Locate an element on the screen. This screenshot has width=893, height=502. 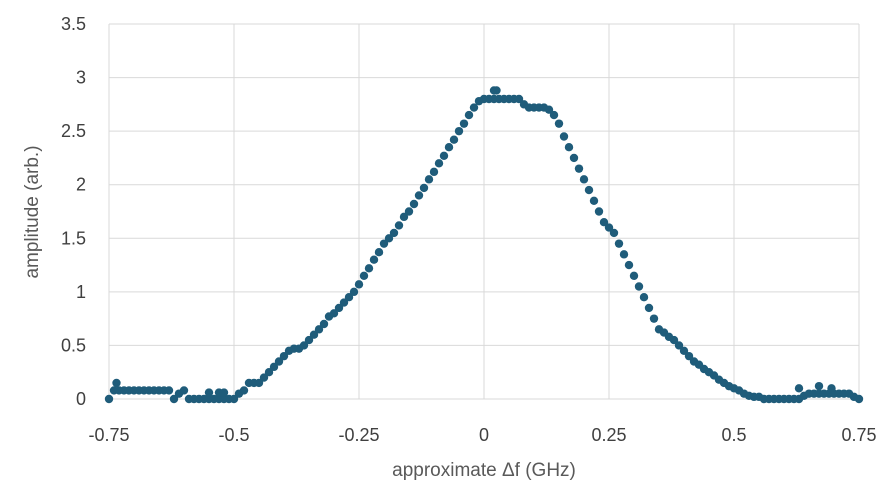
x-tick-label: 0 is located at coordinates (484, 435).